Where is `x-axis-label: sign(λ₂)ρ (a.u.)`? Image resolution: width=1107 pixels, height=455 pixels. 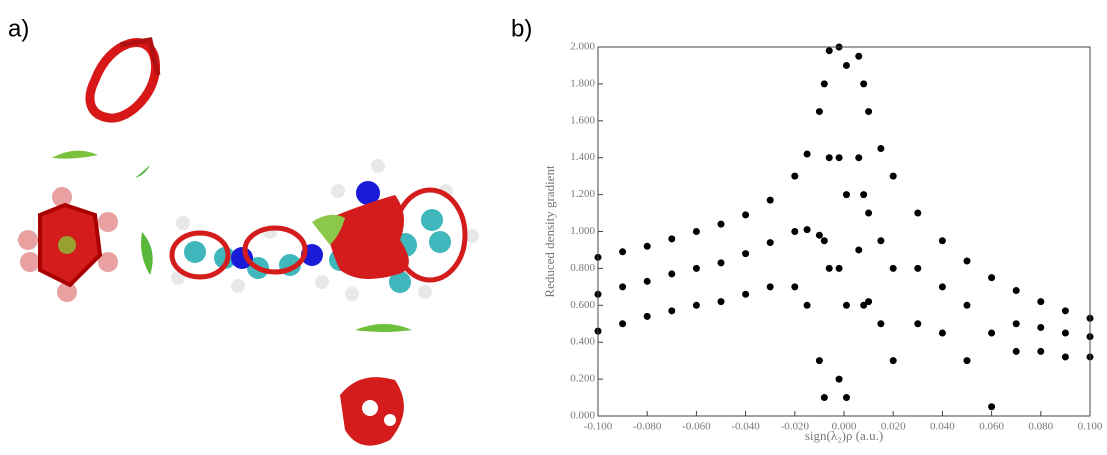 x-axis-label: sign(λ₂)ρ (a.u.) is located at coordinates (844, 435).